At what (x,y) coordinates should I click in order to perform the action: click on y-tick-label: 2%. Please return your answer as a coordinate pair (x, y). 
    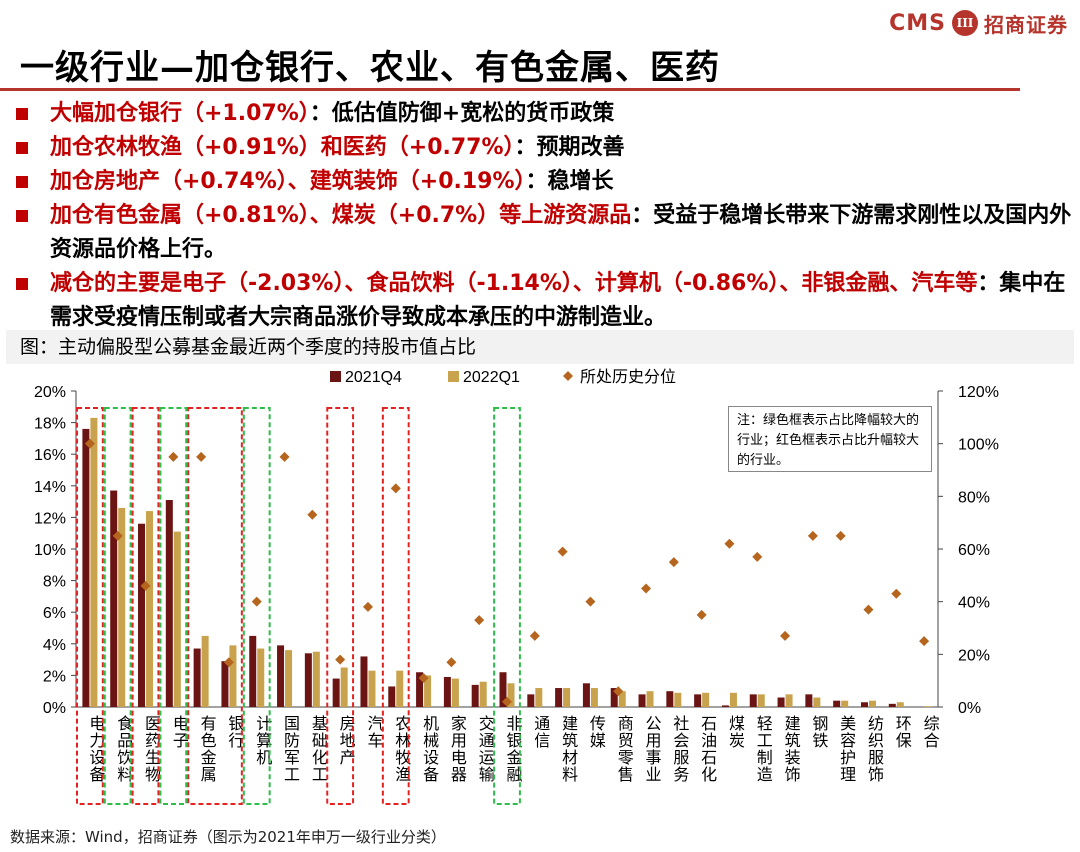
    Looking at the image, I should click on (54, 676).